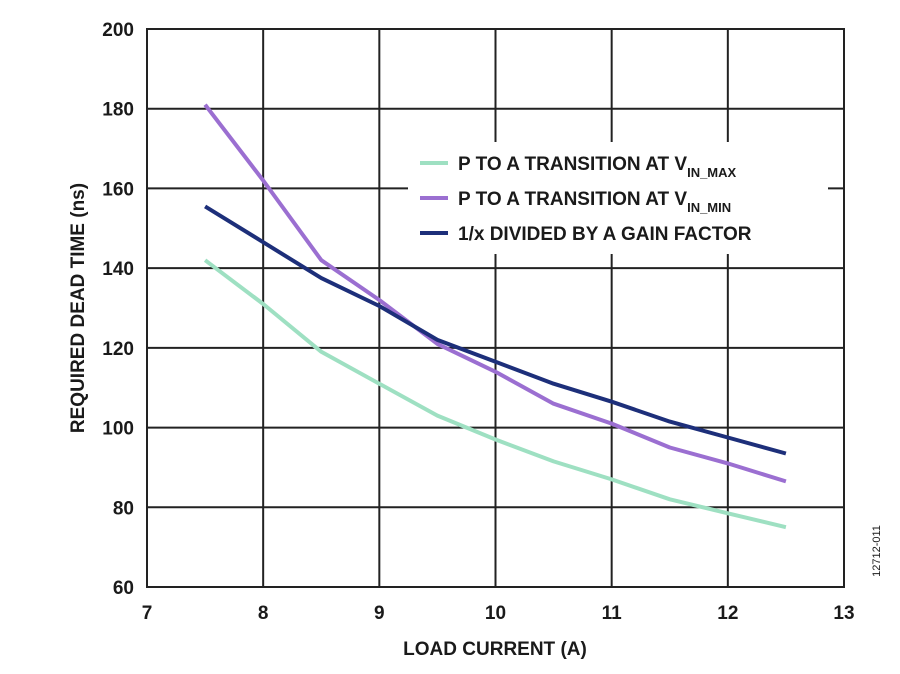 This screenshot has width=900, height=674. I want to click on x-tick-label: 13, so click(843, 613).